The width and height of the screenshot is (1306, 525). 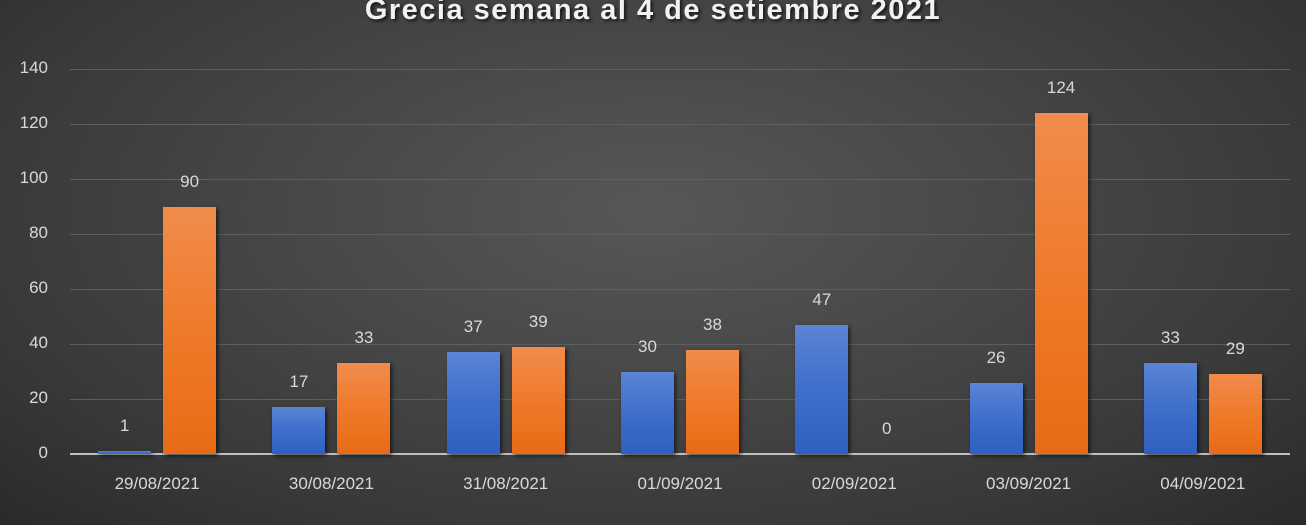 What do you see at coordinates (38, 232) in the screenshot?
I see `y-tick-label: 80` at bounding box center [38, 232].